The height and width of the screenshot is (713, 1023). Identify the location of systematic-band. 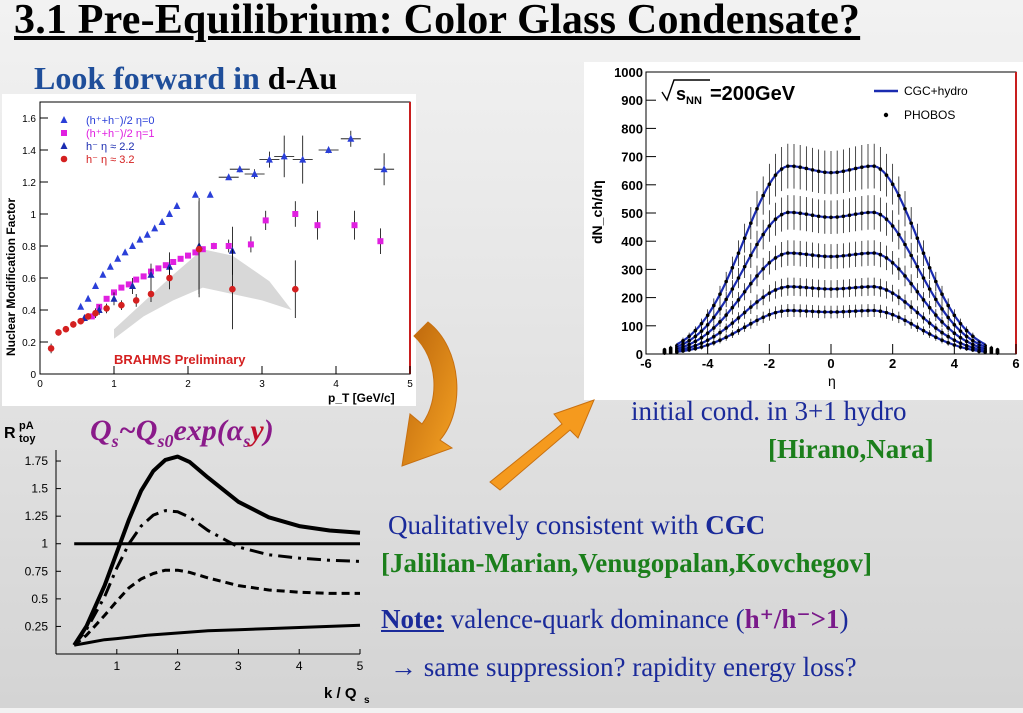
(203, 294).